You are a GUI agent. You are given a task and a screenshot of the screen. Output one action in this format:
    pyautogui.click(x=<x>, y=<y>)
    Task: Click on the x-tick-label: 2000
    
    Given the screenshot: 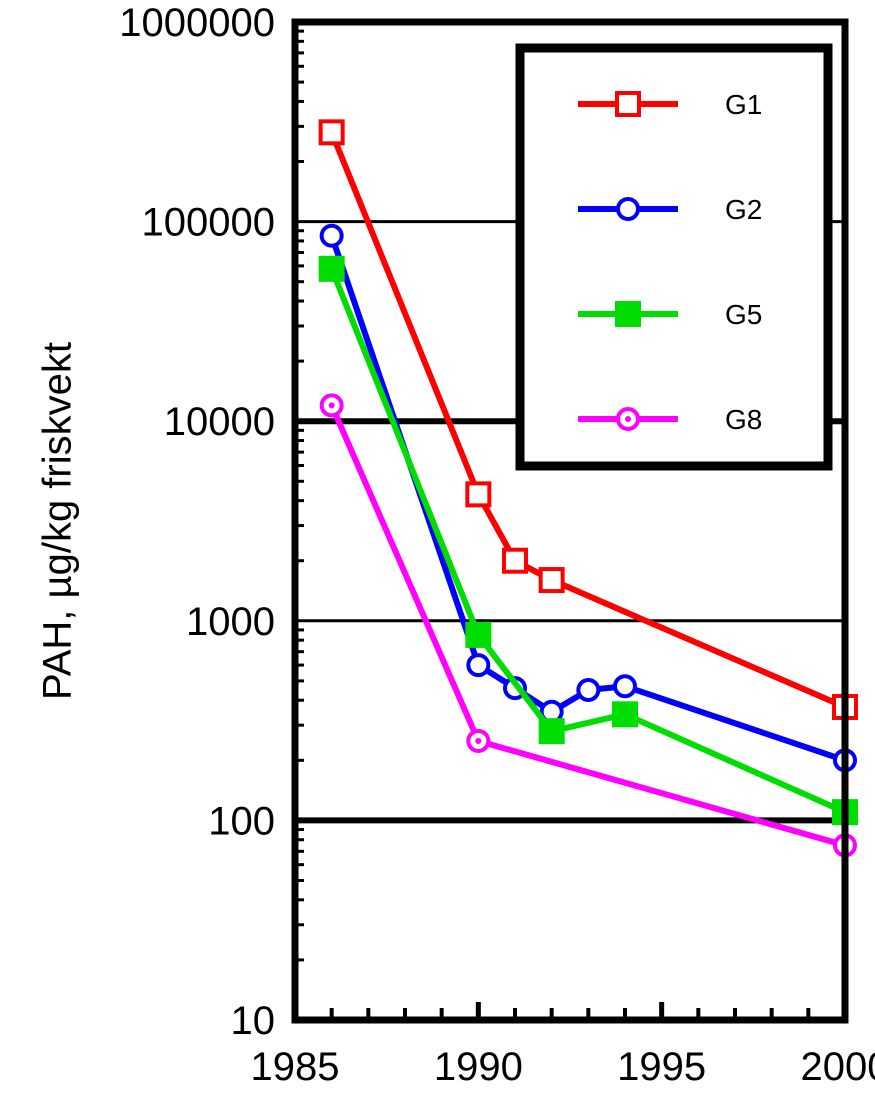 What is the action you would take?
    pyautogui.click(x=838, y=1067)
    